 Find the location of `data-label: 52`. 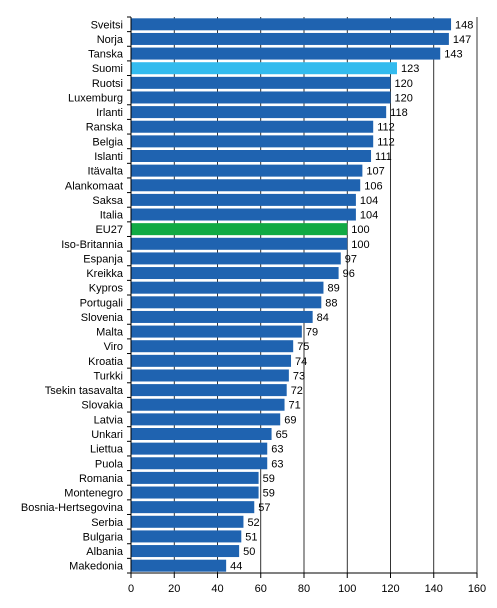

data-label: 52 is located at coordinates (253, 523).